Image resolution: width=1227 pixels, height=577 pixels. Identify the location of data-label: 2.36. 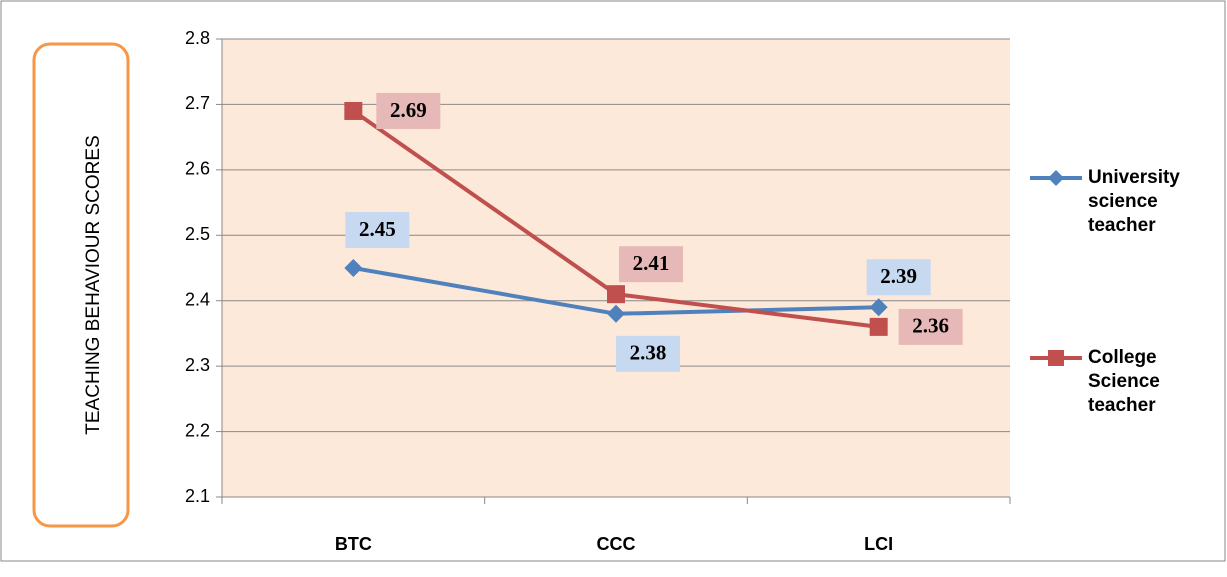
(930, 326).